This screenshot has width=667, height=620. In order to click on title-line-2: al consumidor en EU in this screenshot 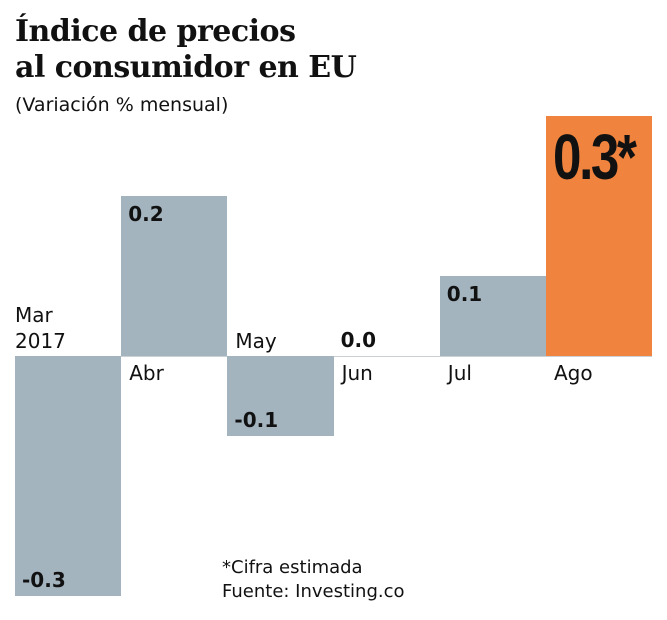, I will do `click(186, 67)`.